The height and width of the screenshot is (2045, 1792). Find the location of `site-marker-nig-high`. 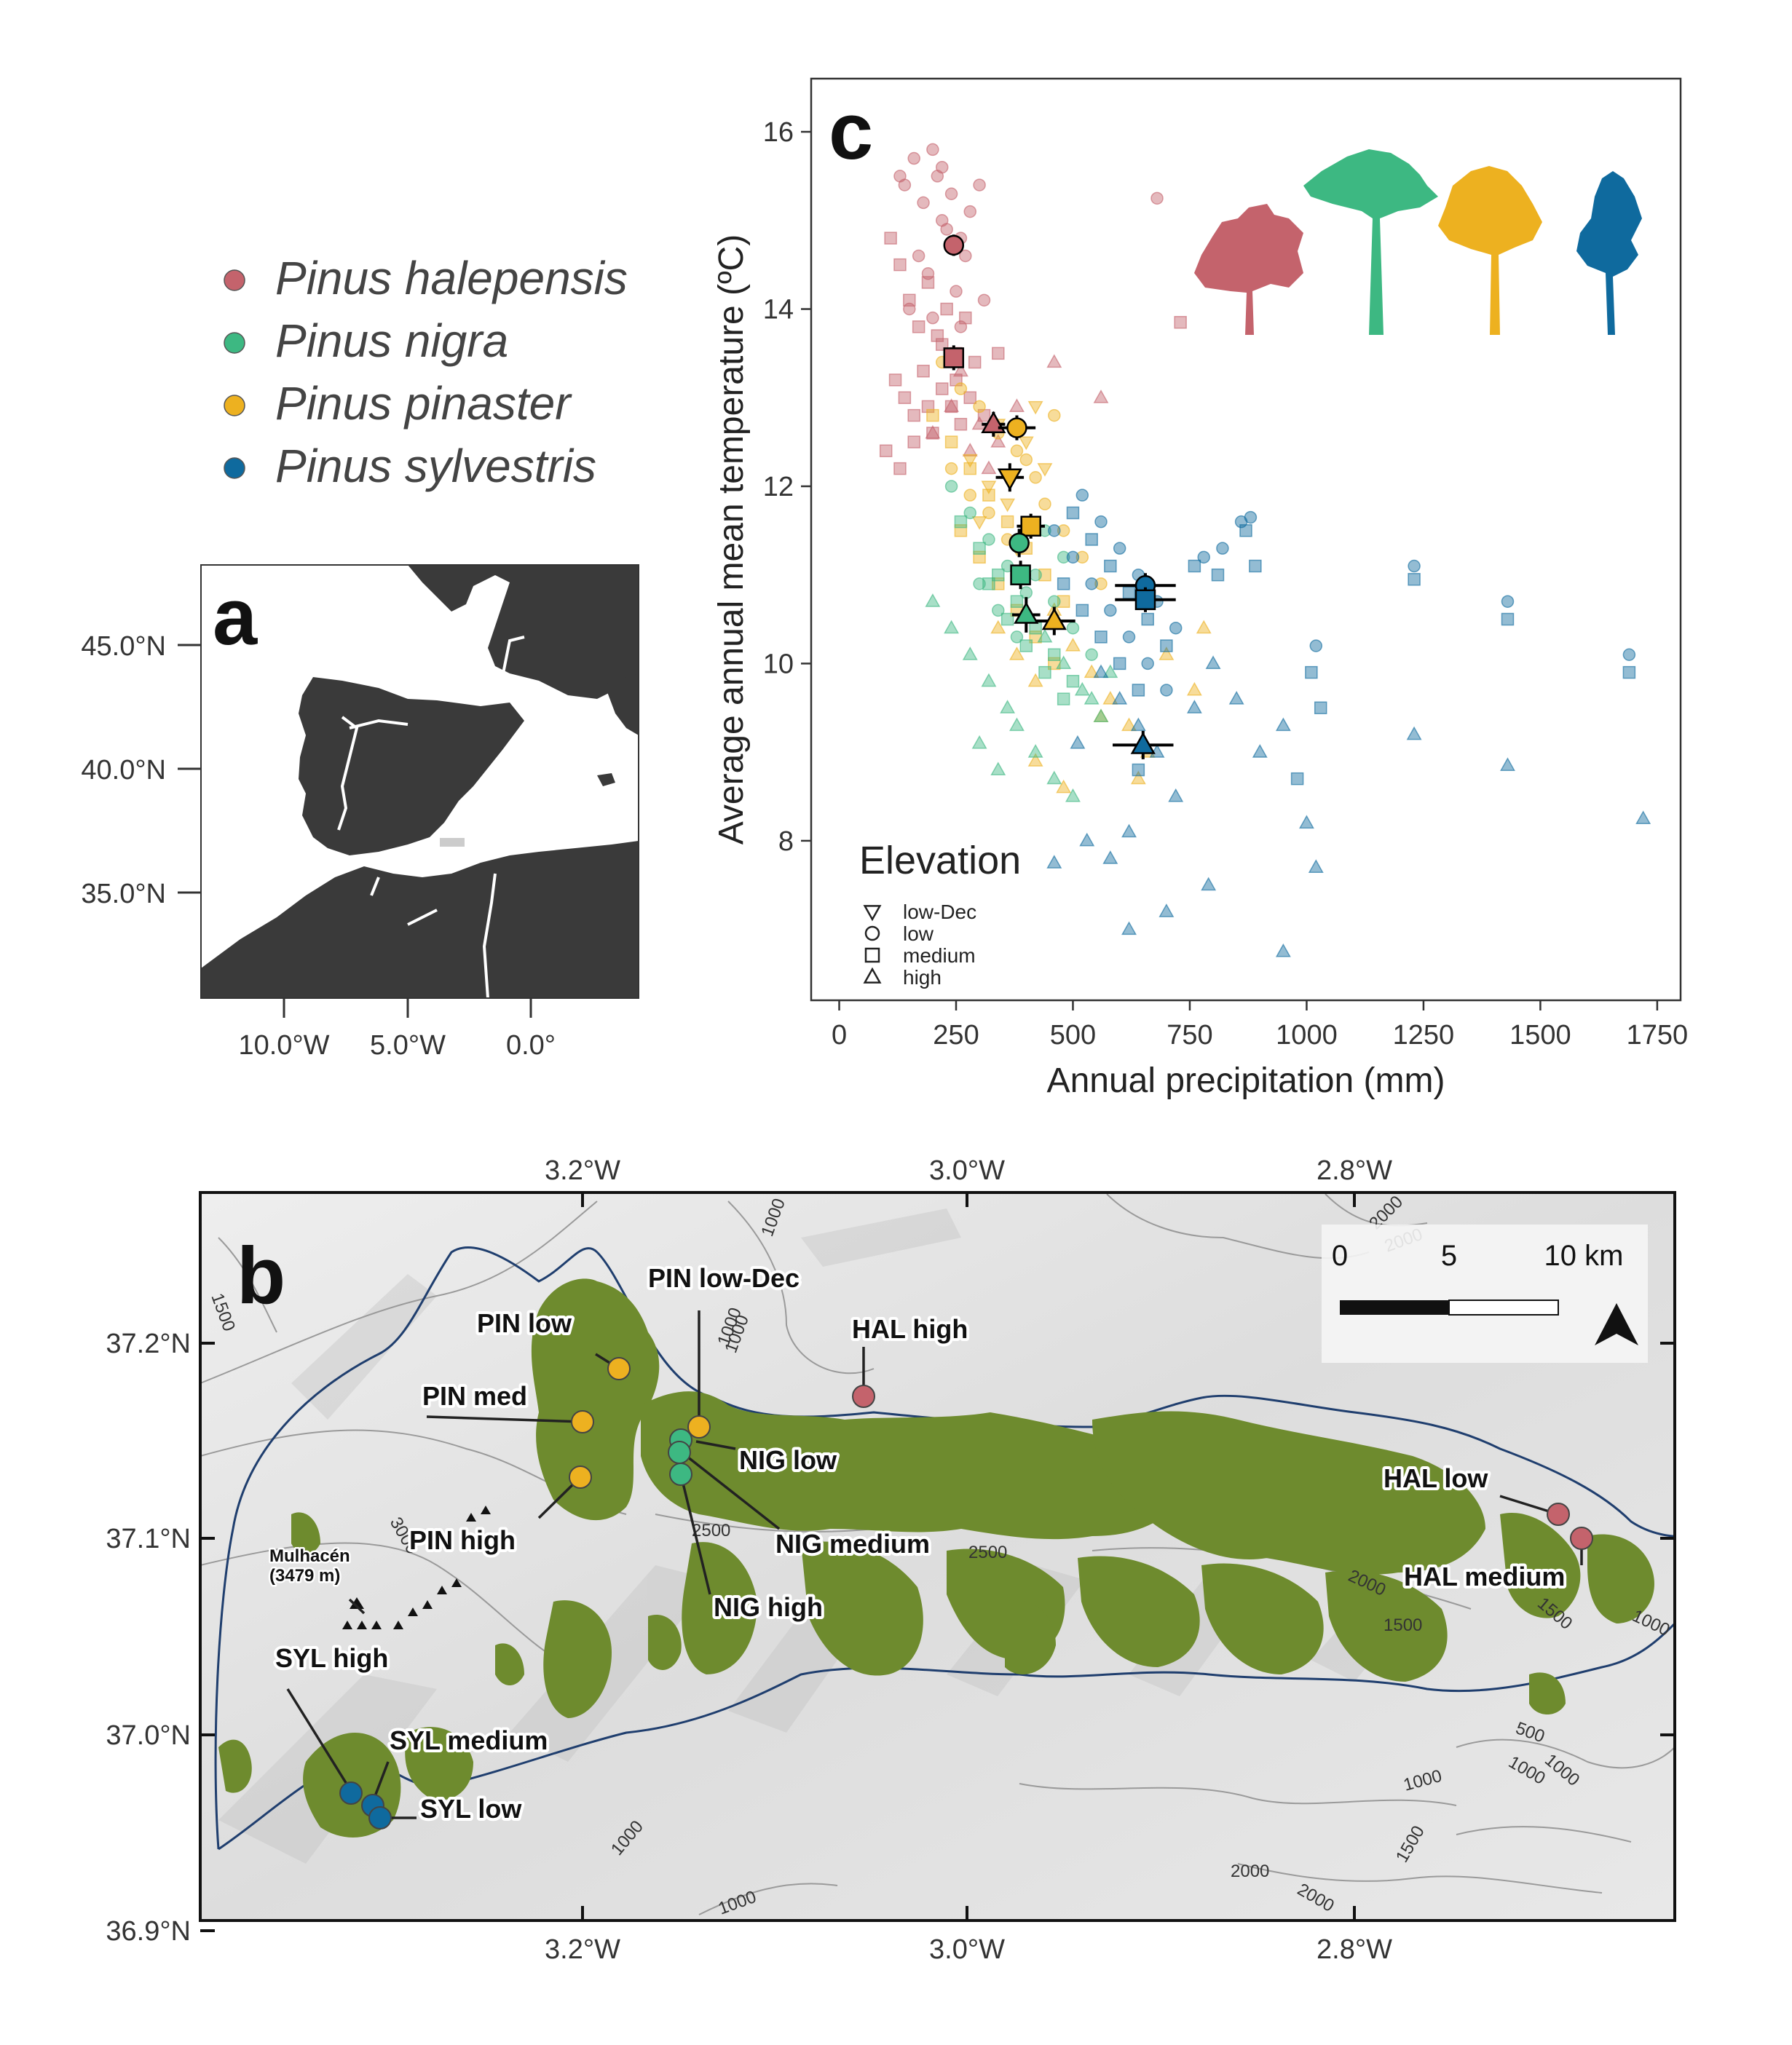

site-marker-nig-high is located at coordinates (680, 1475).